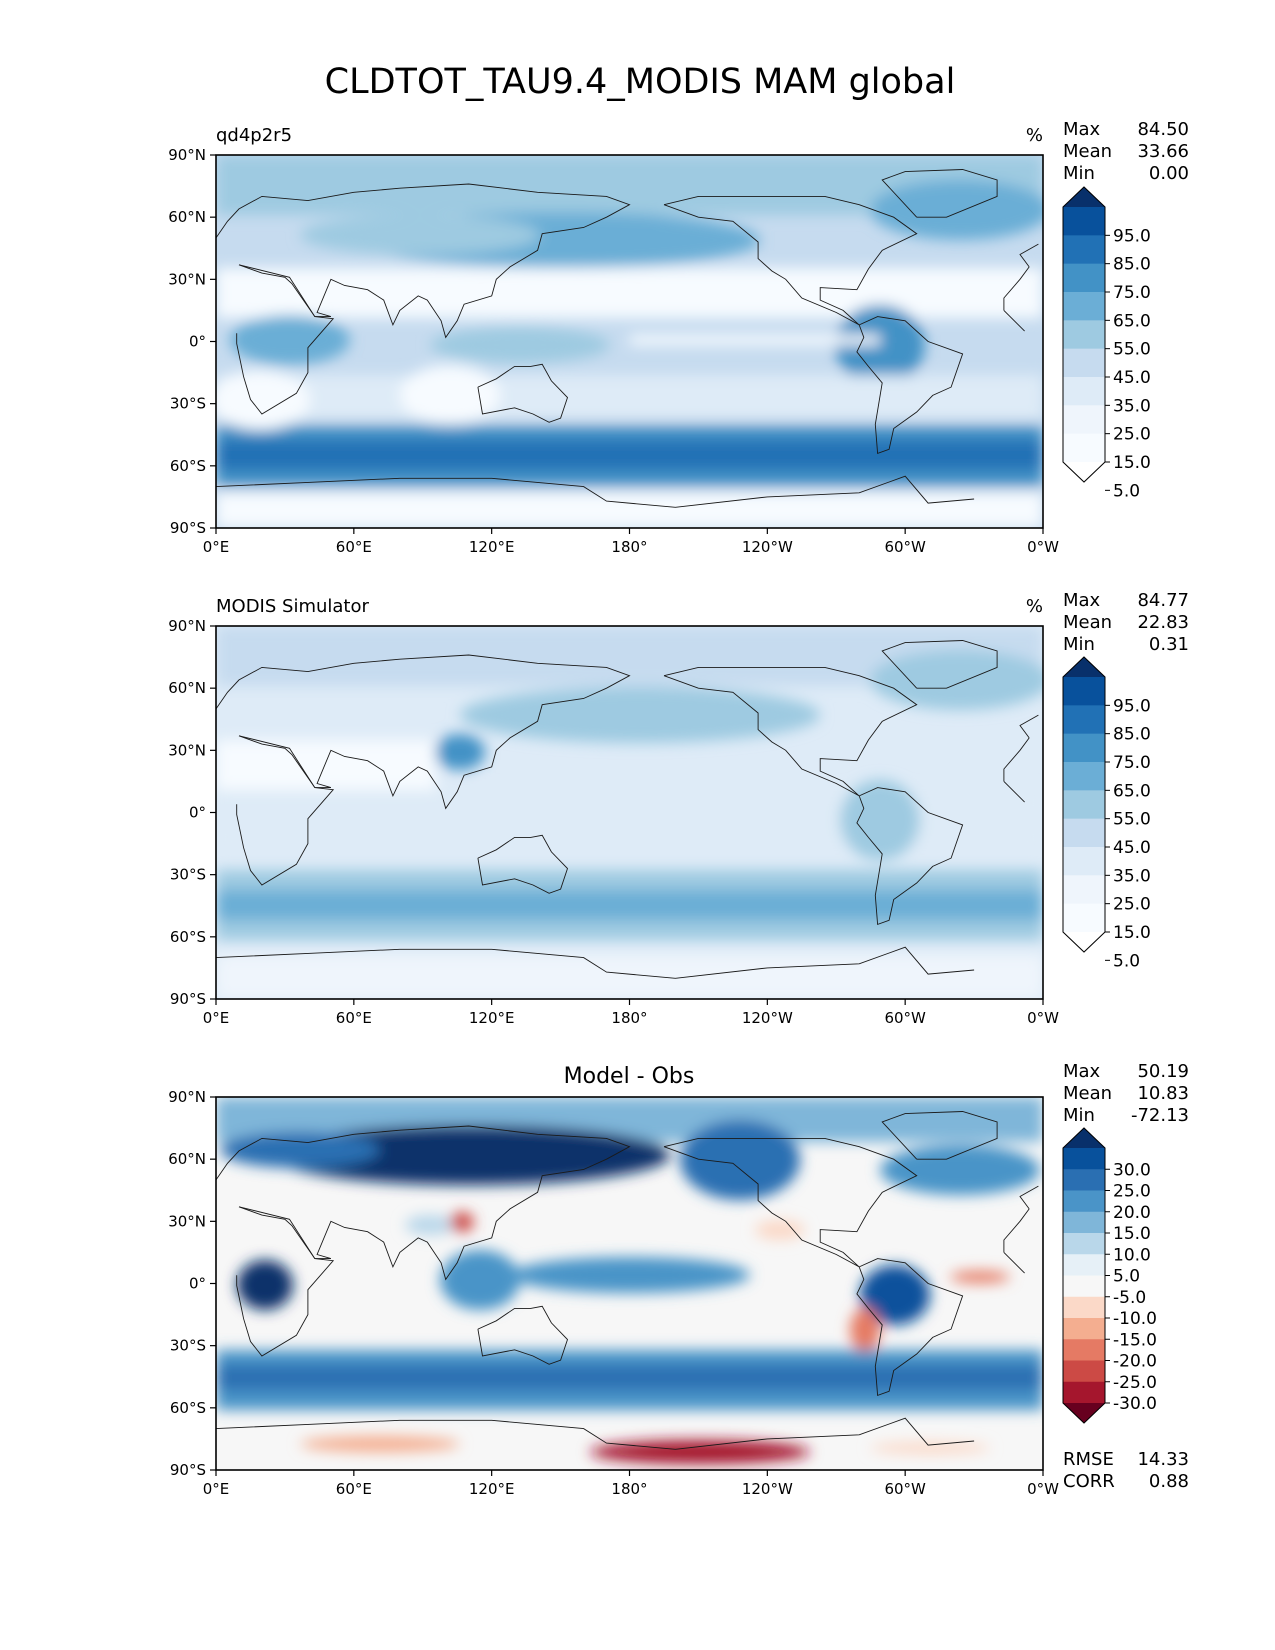 Image resolution: width=1275 pixels, height=1650 pixels. Describe the element at coordinates (1132, 350) in the screenshot. I see `colorbar-tick-label: 55.0` at that location.